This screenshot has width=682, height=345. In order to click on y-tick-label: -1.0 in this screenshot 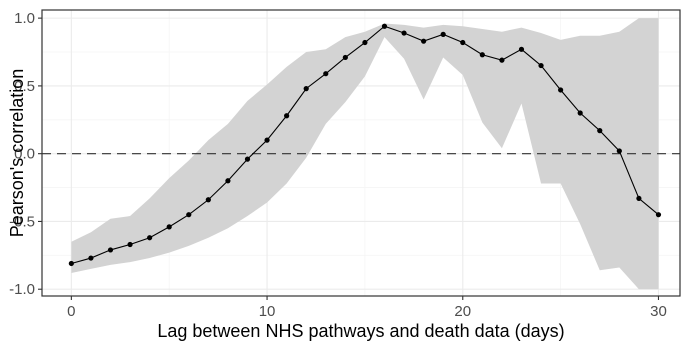, I will do `click(22, 289)`.